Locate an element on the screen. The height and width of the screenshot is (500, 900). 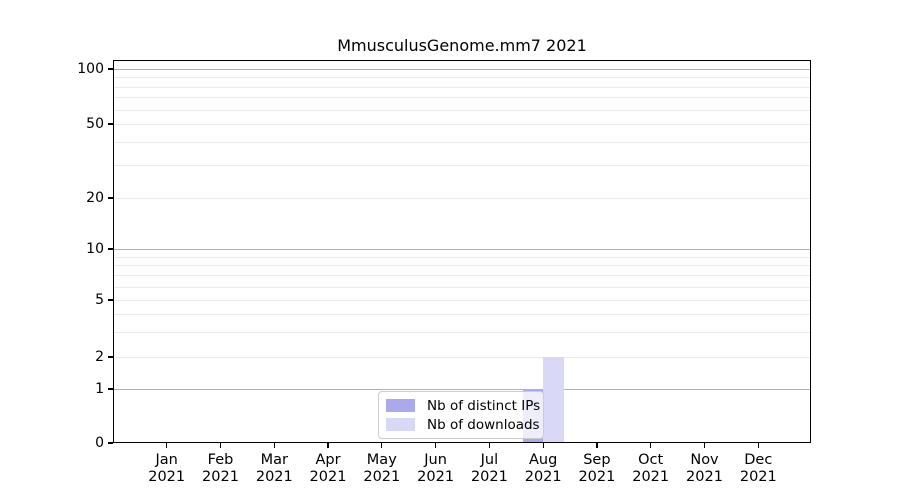
chart-title: MmusculusGenome.mm7 2021 is located at coordinates (462, 45).